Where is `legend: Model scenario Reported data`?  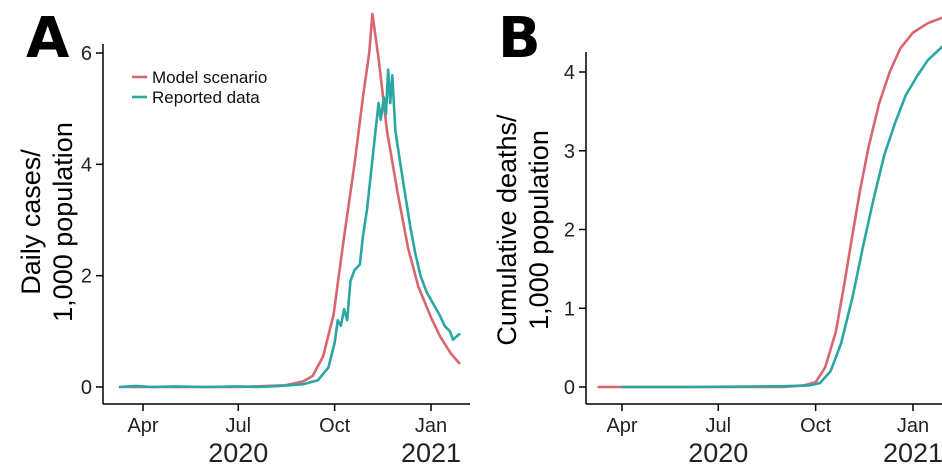 legend: Model scenario Reported data is located at coordinates (199, 87).